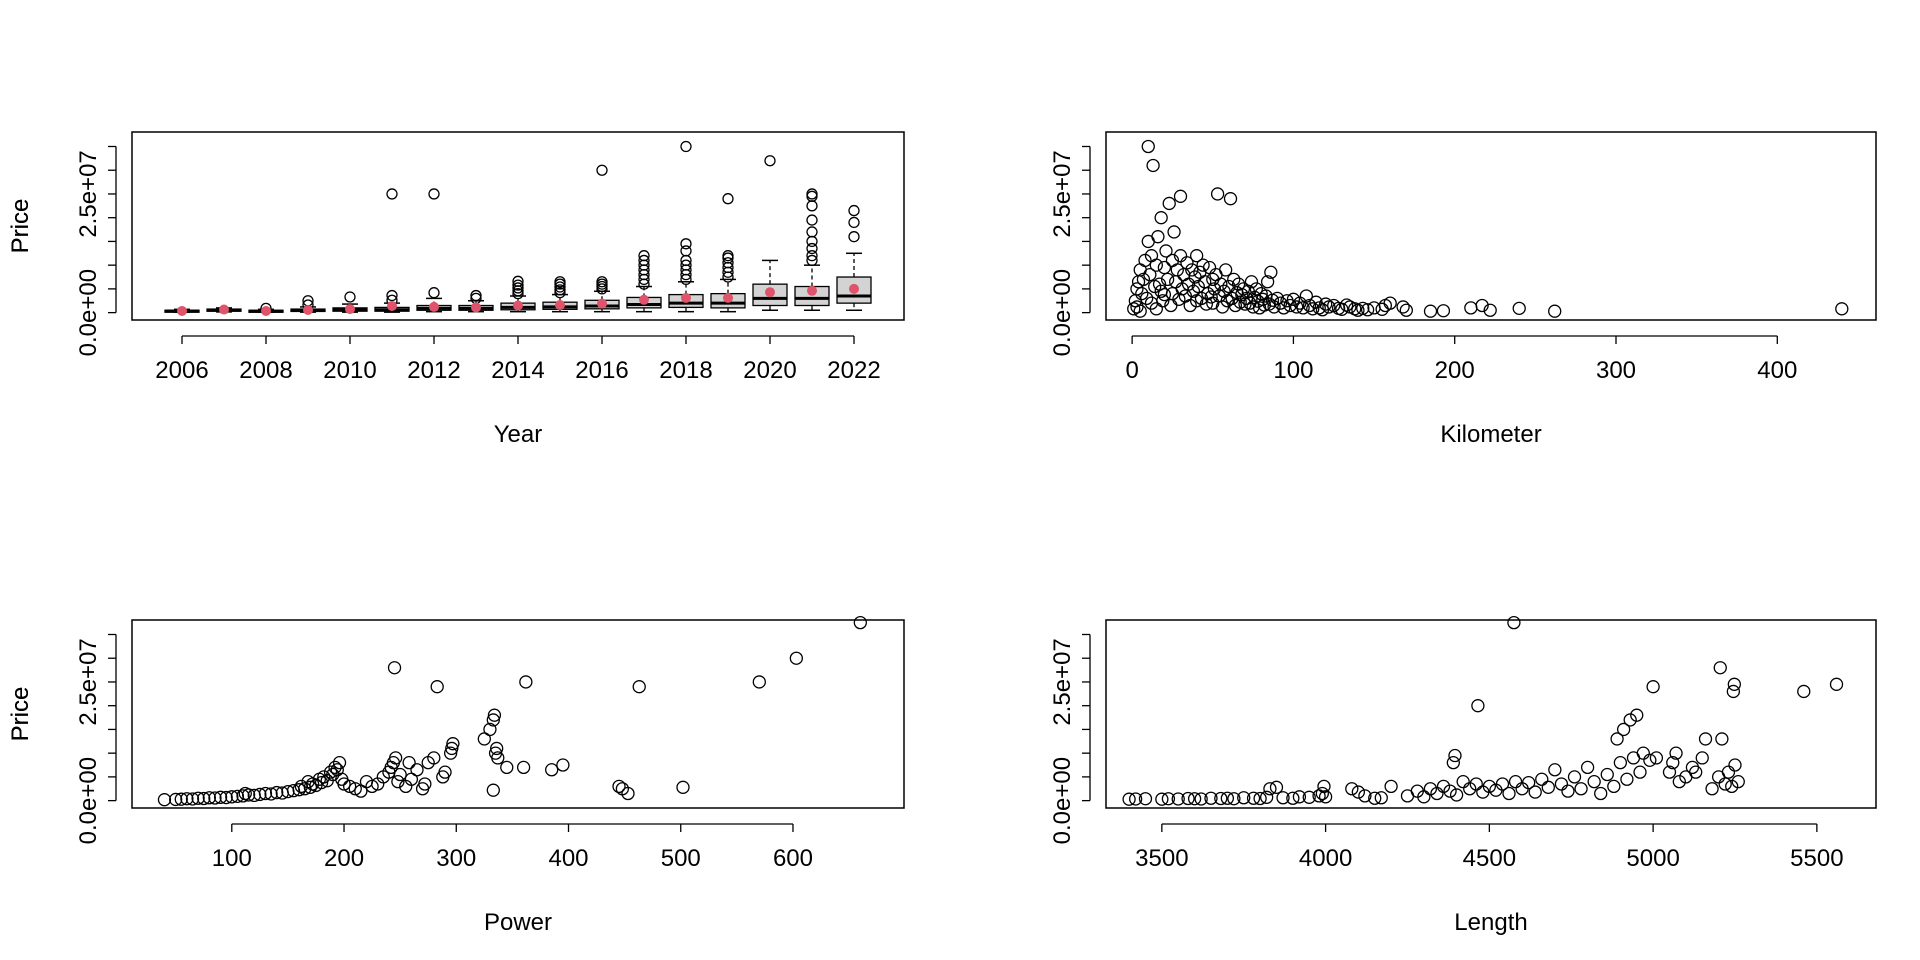 The width and height of the screenshot is (1920, 960). Describe the element at coordinates (392, 250) in the screenshot. I see `box-2011` at that location.